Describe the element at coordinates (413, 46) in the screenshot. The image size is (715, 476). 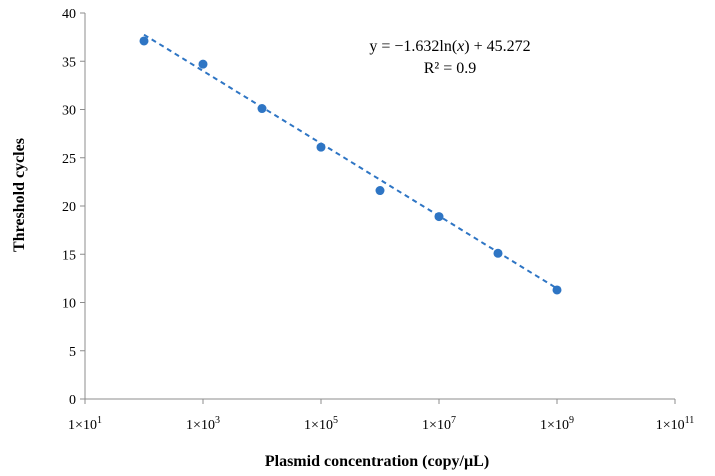
I see `equation-part-1: y = −1.632ln(` at that location.